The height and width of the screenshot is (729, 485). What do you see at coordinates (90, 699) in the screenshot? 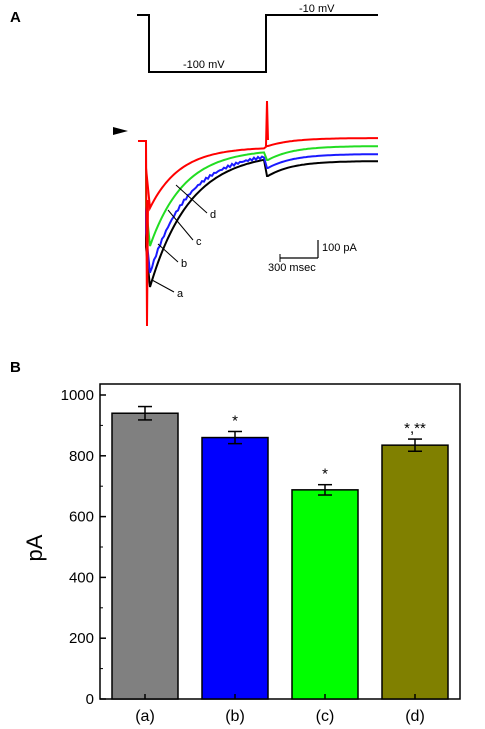
I see `y-tick-label: 0` at bounding box center [90, 699].